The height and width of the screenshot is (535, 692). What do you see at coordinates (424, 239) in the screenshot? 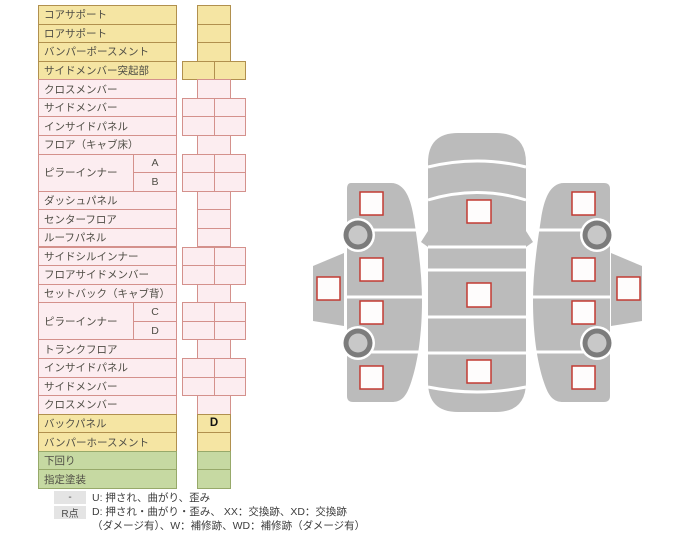
I see `left-mirror` at bounding box center [424, 239].